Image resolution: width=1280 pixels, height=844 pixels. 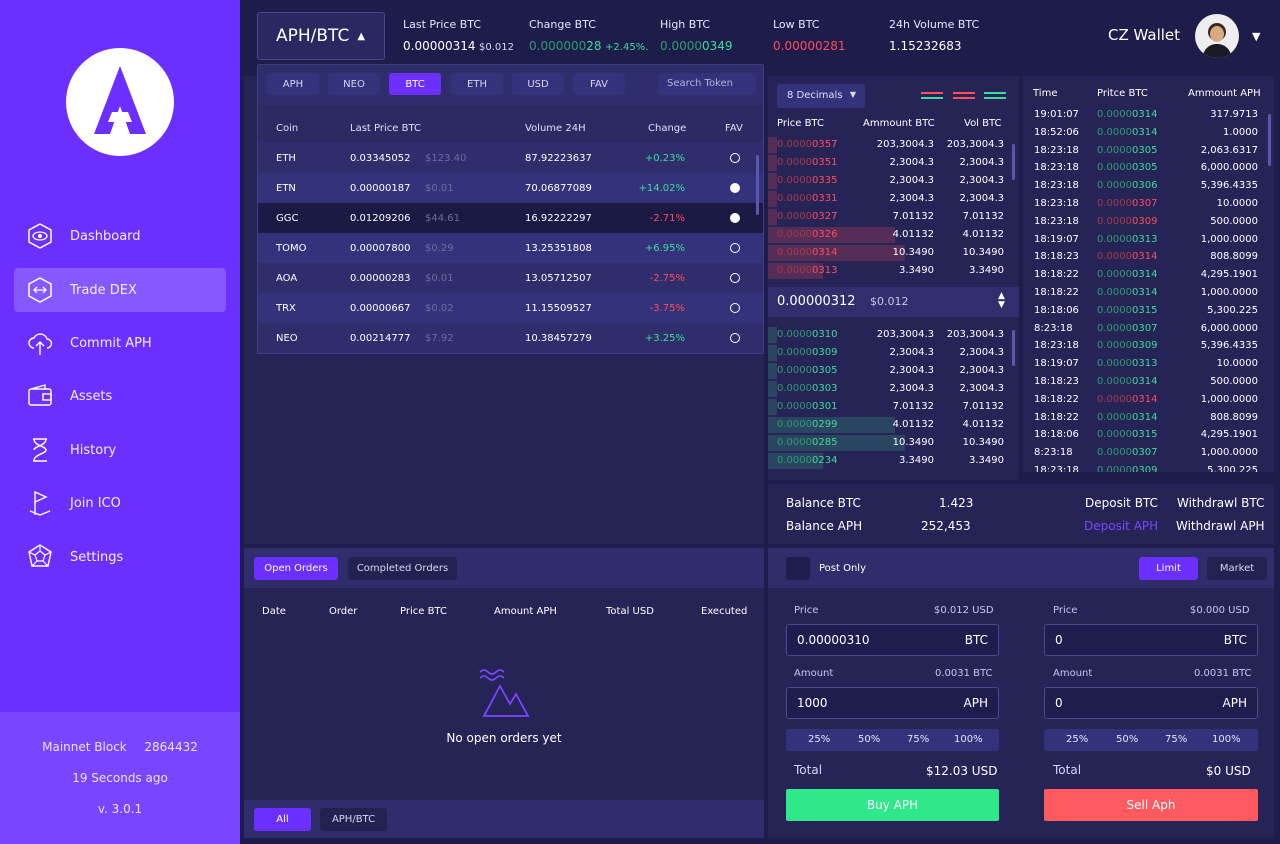 What do you see at coordinates (892, 640) in the screenshot?
I see `buy-price-input: 0.00000310 BTC` at bounding box center [892, 640].